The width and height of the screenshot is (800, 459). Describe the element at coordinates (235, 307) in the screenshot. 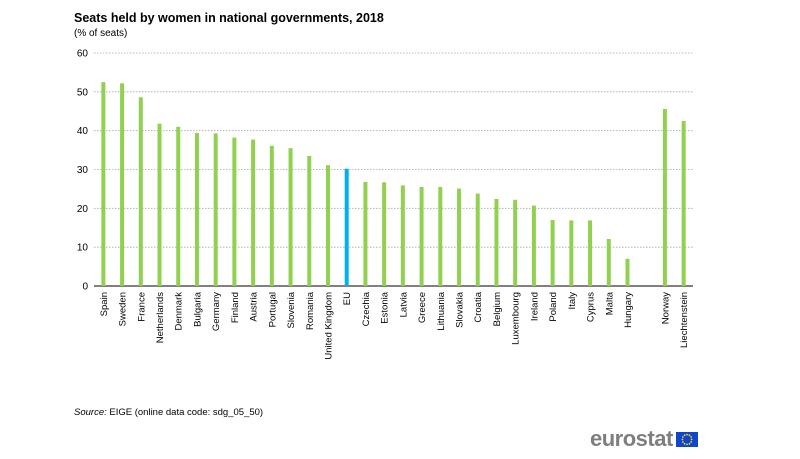

I see `x-tick-label: Finland` at that location.